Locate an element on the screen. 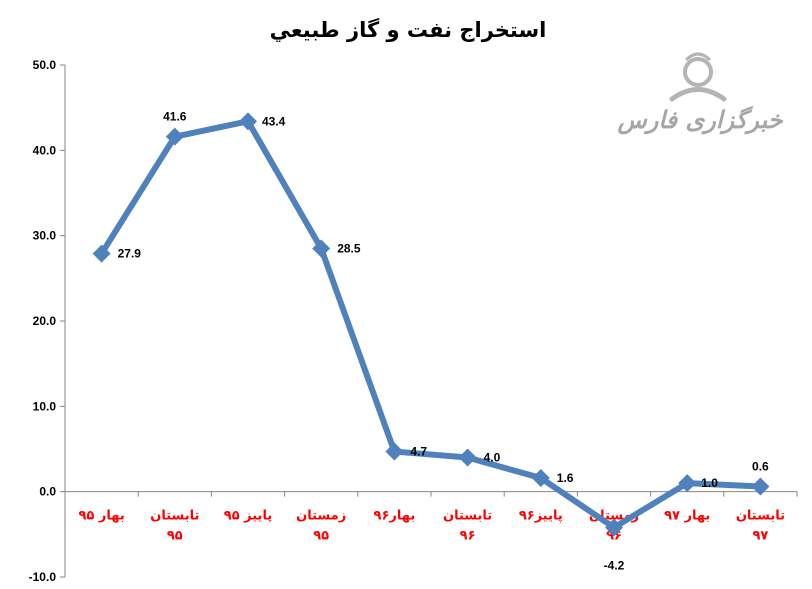 The image size is (812, 589). x-tick-label: تابستان ۹۵ is located at coordinates (174, 526).